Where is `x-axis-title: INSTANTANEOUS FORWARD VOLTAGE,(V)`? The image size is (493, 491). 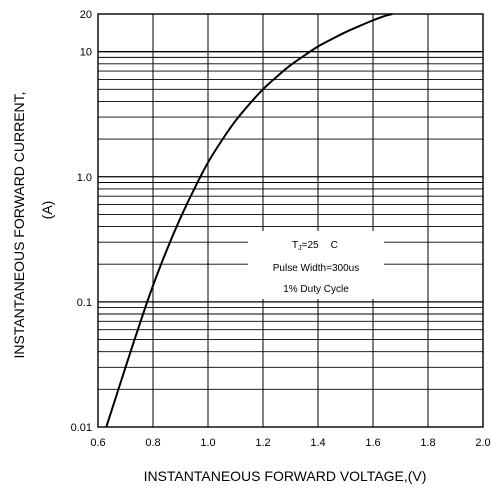 x-axis-title: INSTANTANEOUS FORWARD VOLTAGE,(V) is located at coordinates (285, 476).